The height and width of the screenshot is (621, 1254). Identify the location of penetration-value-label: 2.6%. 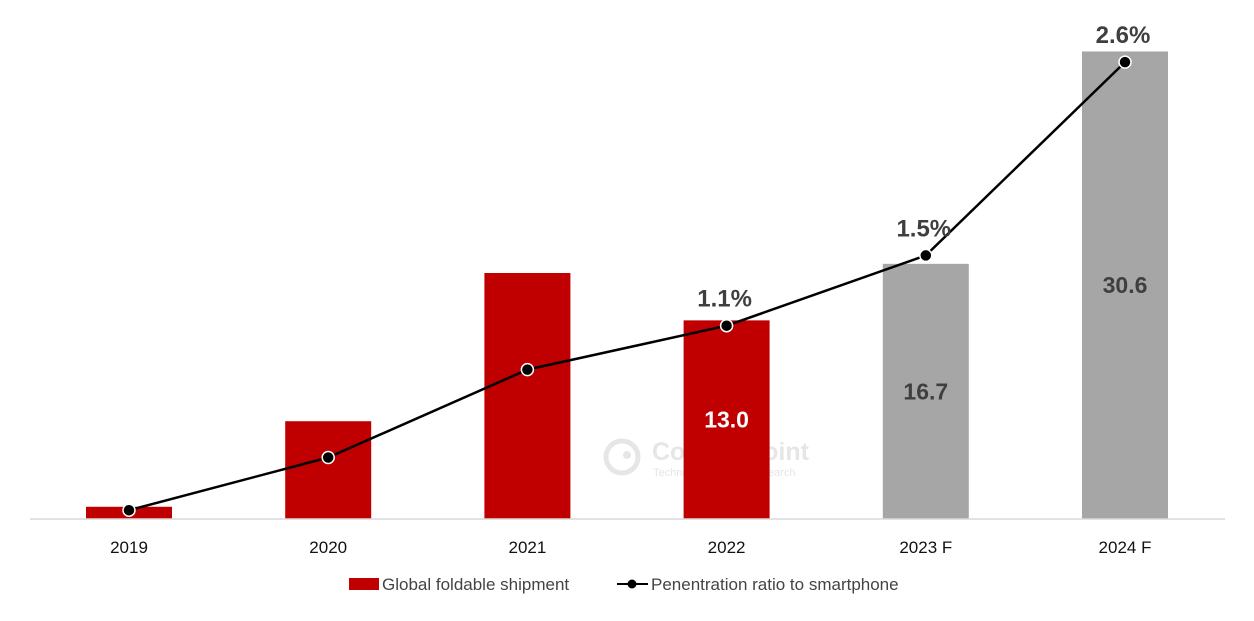
(1123, 35).